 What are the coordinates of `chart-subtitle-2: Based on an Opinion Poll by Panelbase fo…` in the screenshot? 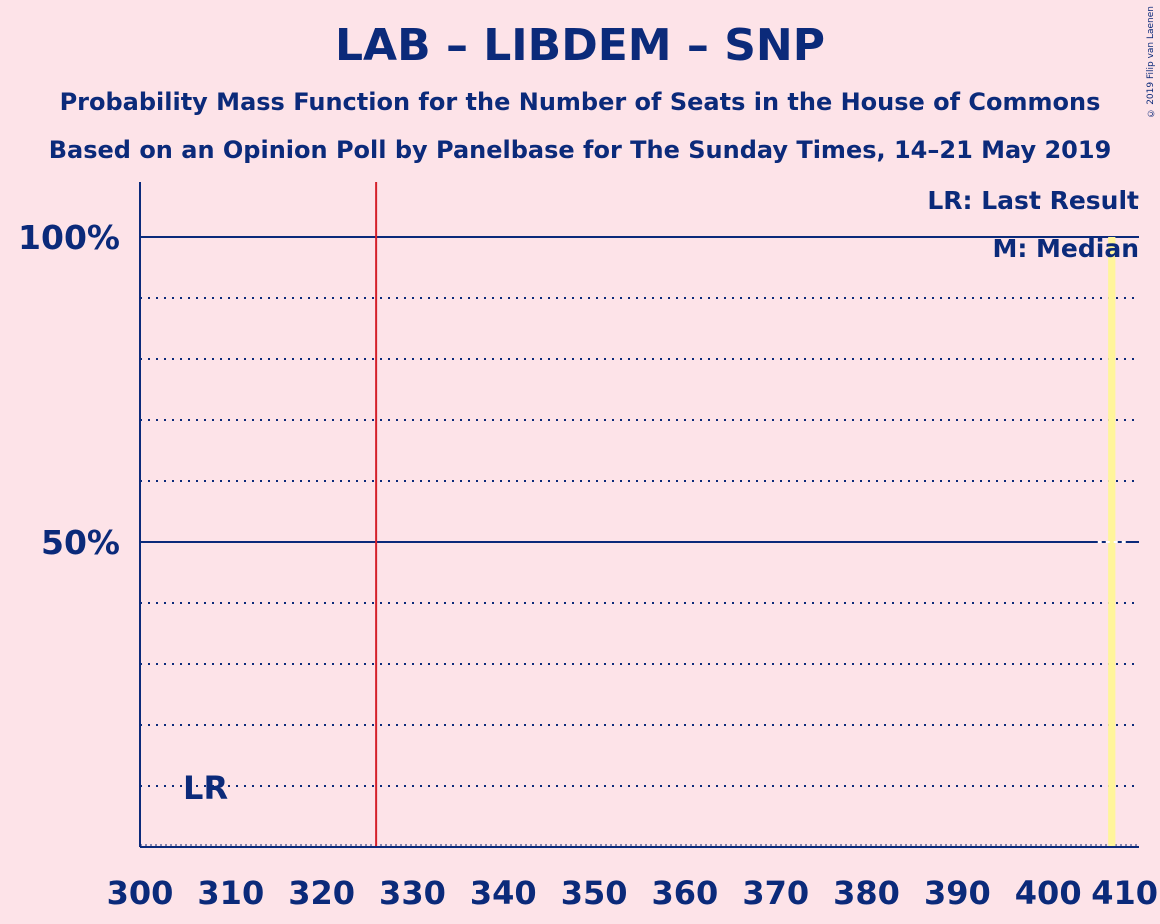 It's located at (580, 150).